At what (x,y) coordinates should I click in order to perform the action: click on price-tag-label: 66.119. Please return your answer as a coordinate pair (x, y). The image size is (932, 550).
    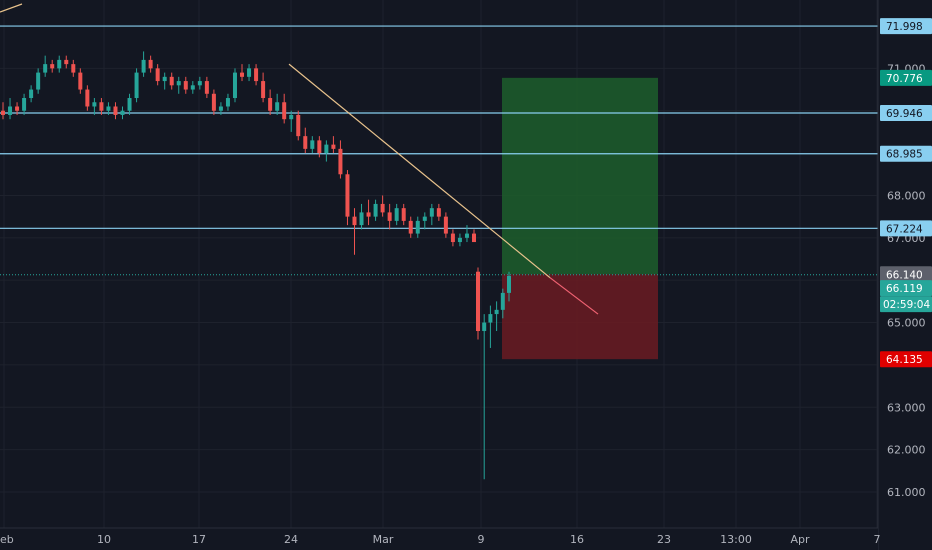
    Looking at the image, I should click on (904, 289).